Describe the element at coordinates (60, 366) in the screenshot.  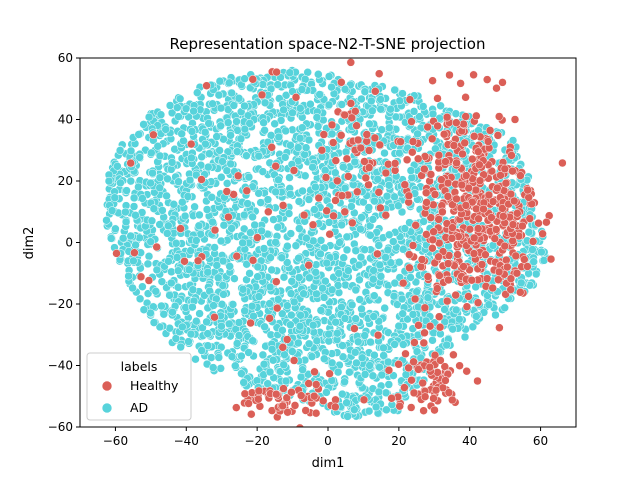
I see `y-tick-label: −40` at that location.